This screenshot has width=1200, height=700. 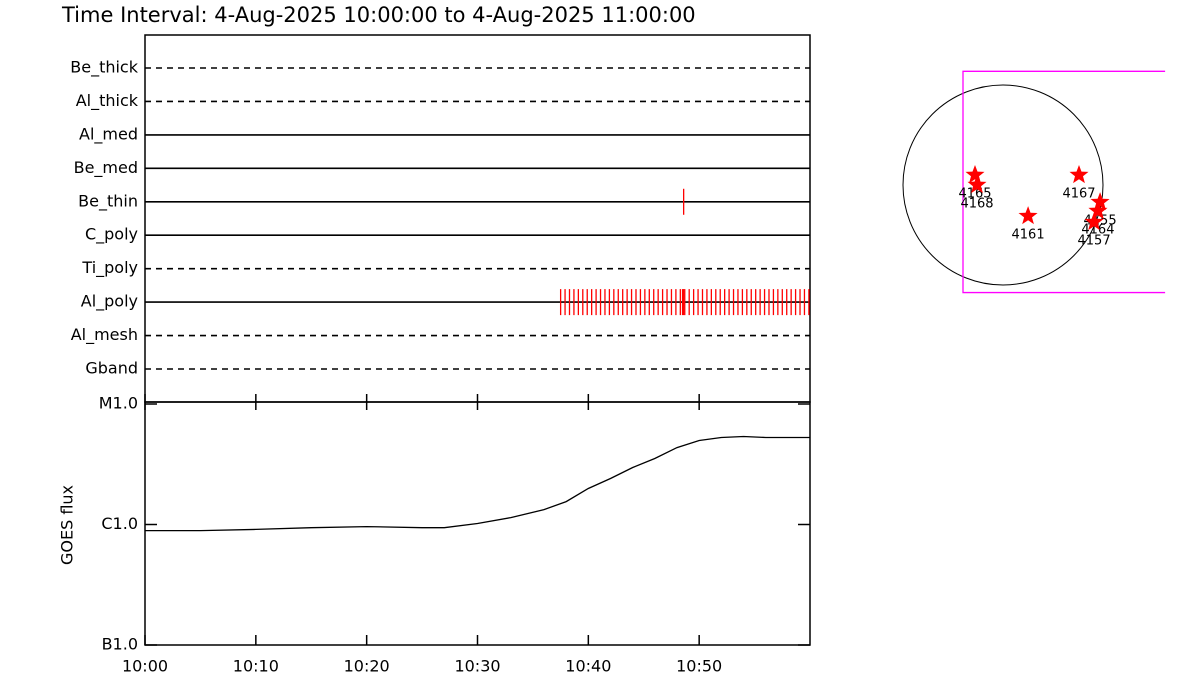 I want to click on y-tick-label: C1.0, so click(x=119, y=523).